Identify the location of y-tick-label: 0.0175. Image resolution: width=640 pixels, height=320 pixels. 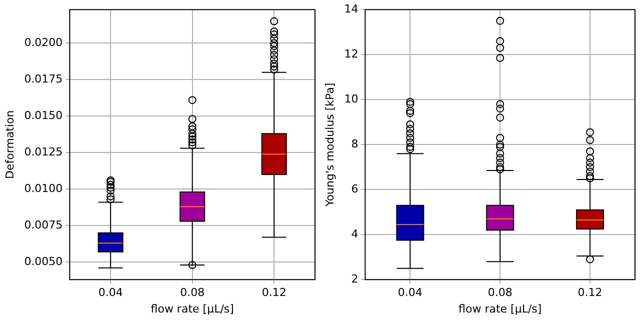
(43, 79).